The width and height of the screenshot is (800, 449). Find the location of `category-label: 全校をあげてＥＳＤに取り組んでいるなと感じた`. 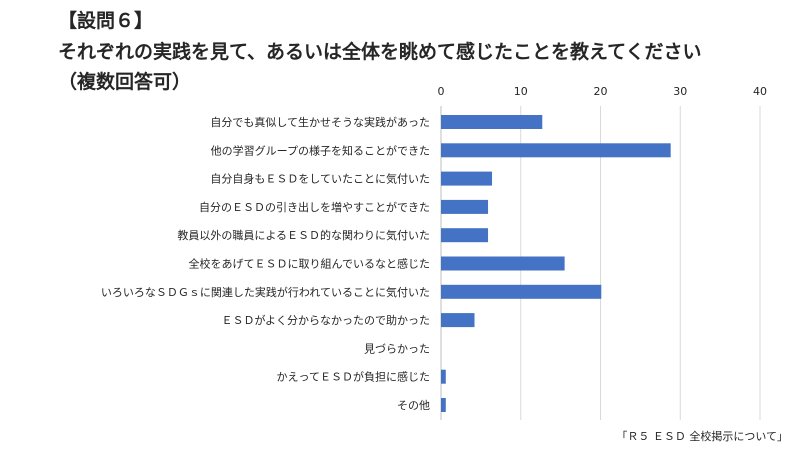

category-label: 全校をあげてＥＳＤに取り組んでいるなと感じた is located at coordinates (309, 264).